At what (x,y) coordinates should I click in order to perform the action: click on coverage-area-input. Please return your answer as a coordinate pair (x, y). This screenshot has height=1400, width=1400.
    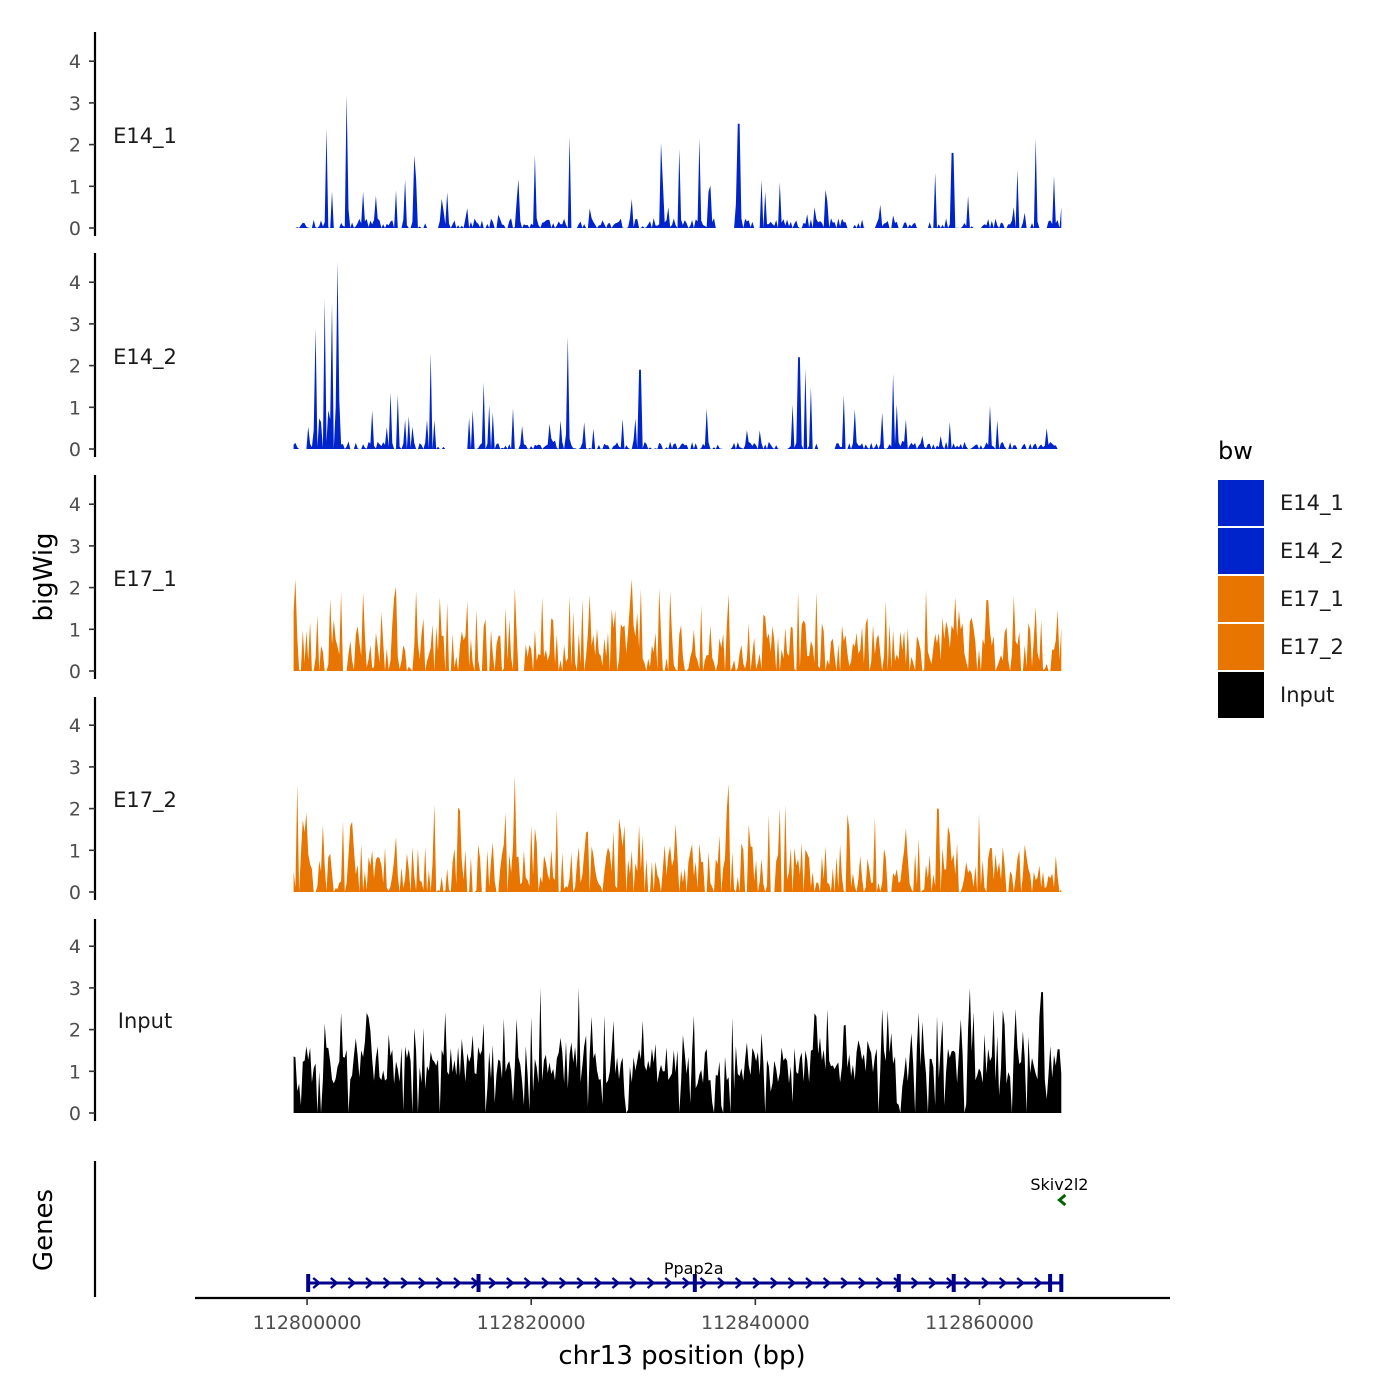
    Looking at the image, I should click on (677, 1050).